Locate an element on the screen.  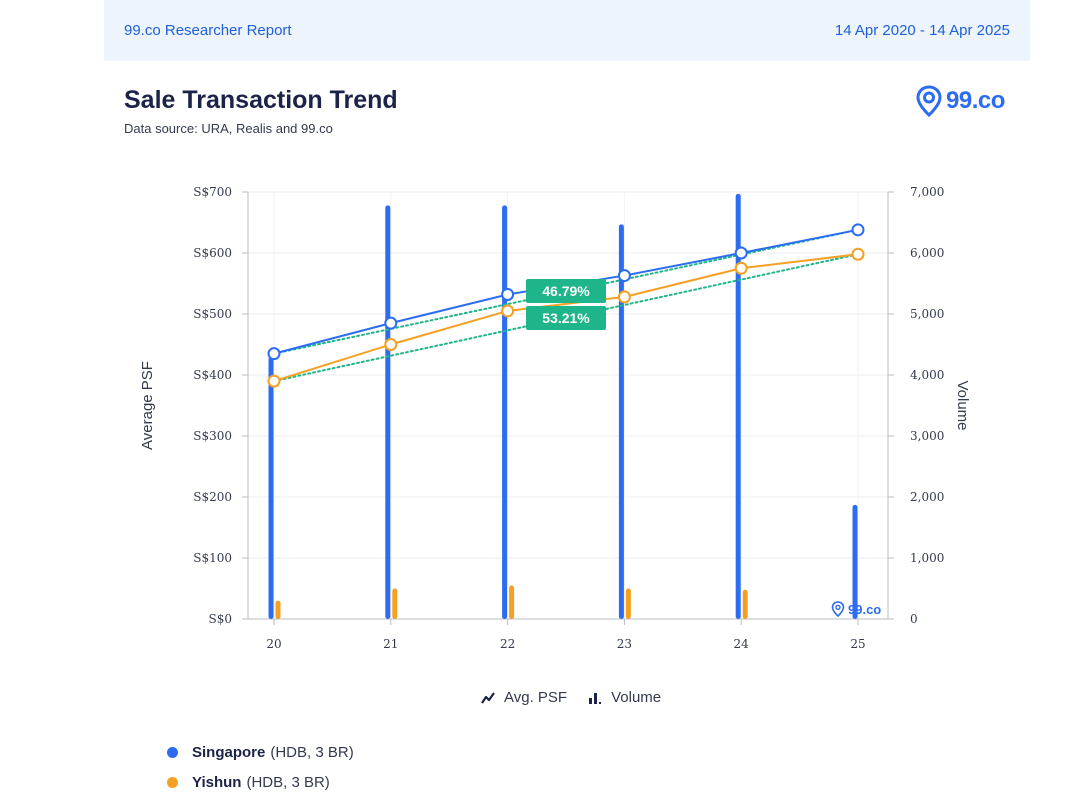
x-tick-label: 22 is located at coordinates (507, 644).